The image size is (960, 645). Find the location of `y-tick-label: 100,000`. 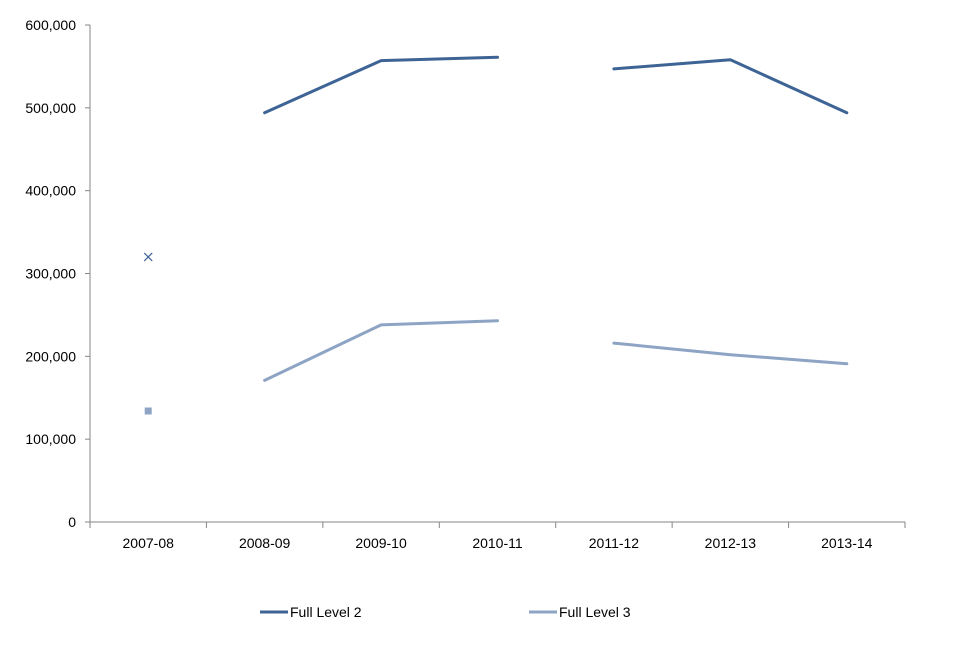

y-tick-label: 100,000 is located at coordinates (50, 439).